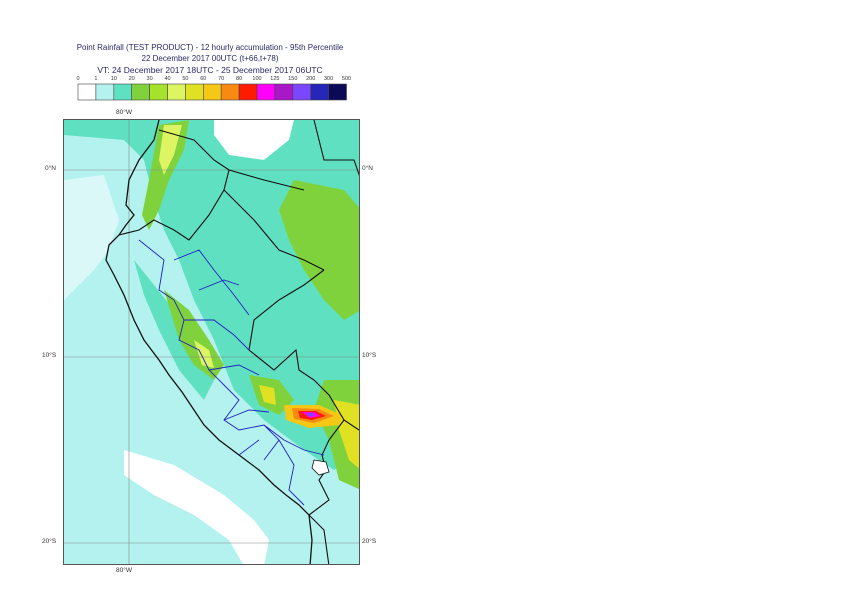  I want to click on lat-label-10-left: 10°S, so click(49, 355).